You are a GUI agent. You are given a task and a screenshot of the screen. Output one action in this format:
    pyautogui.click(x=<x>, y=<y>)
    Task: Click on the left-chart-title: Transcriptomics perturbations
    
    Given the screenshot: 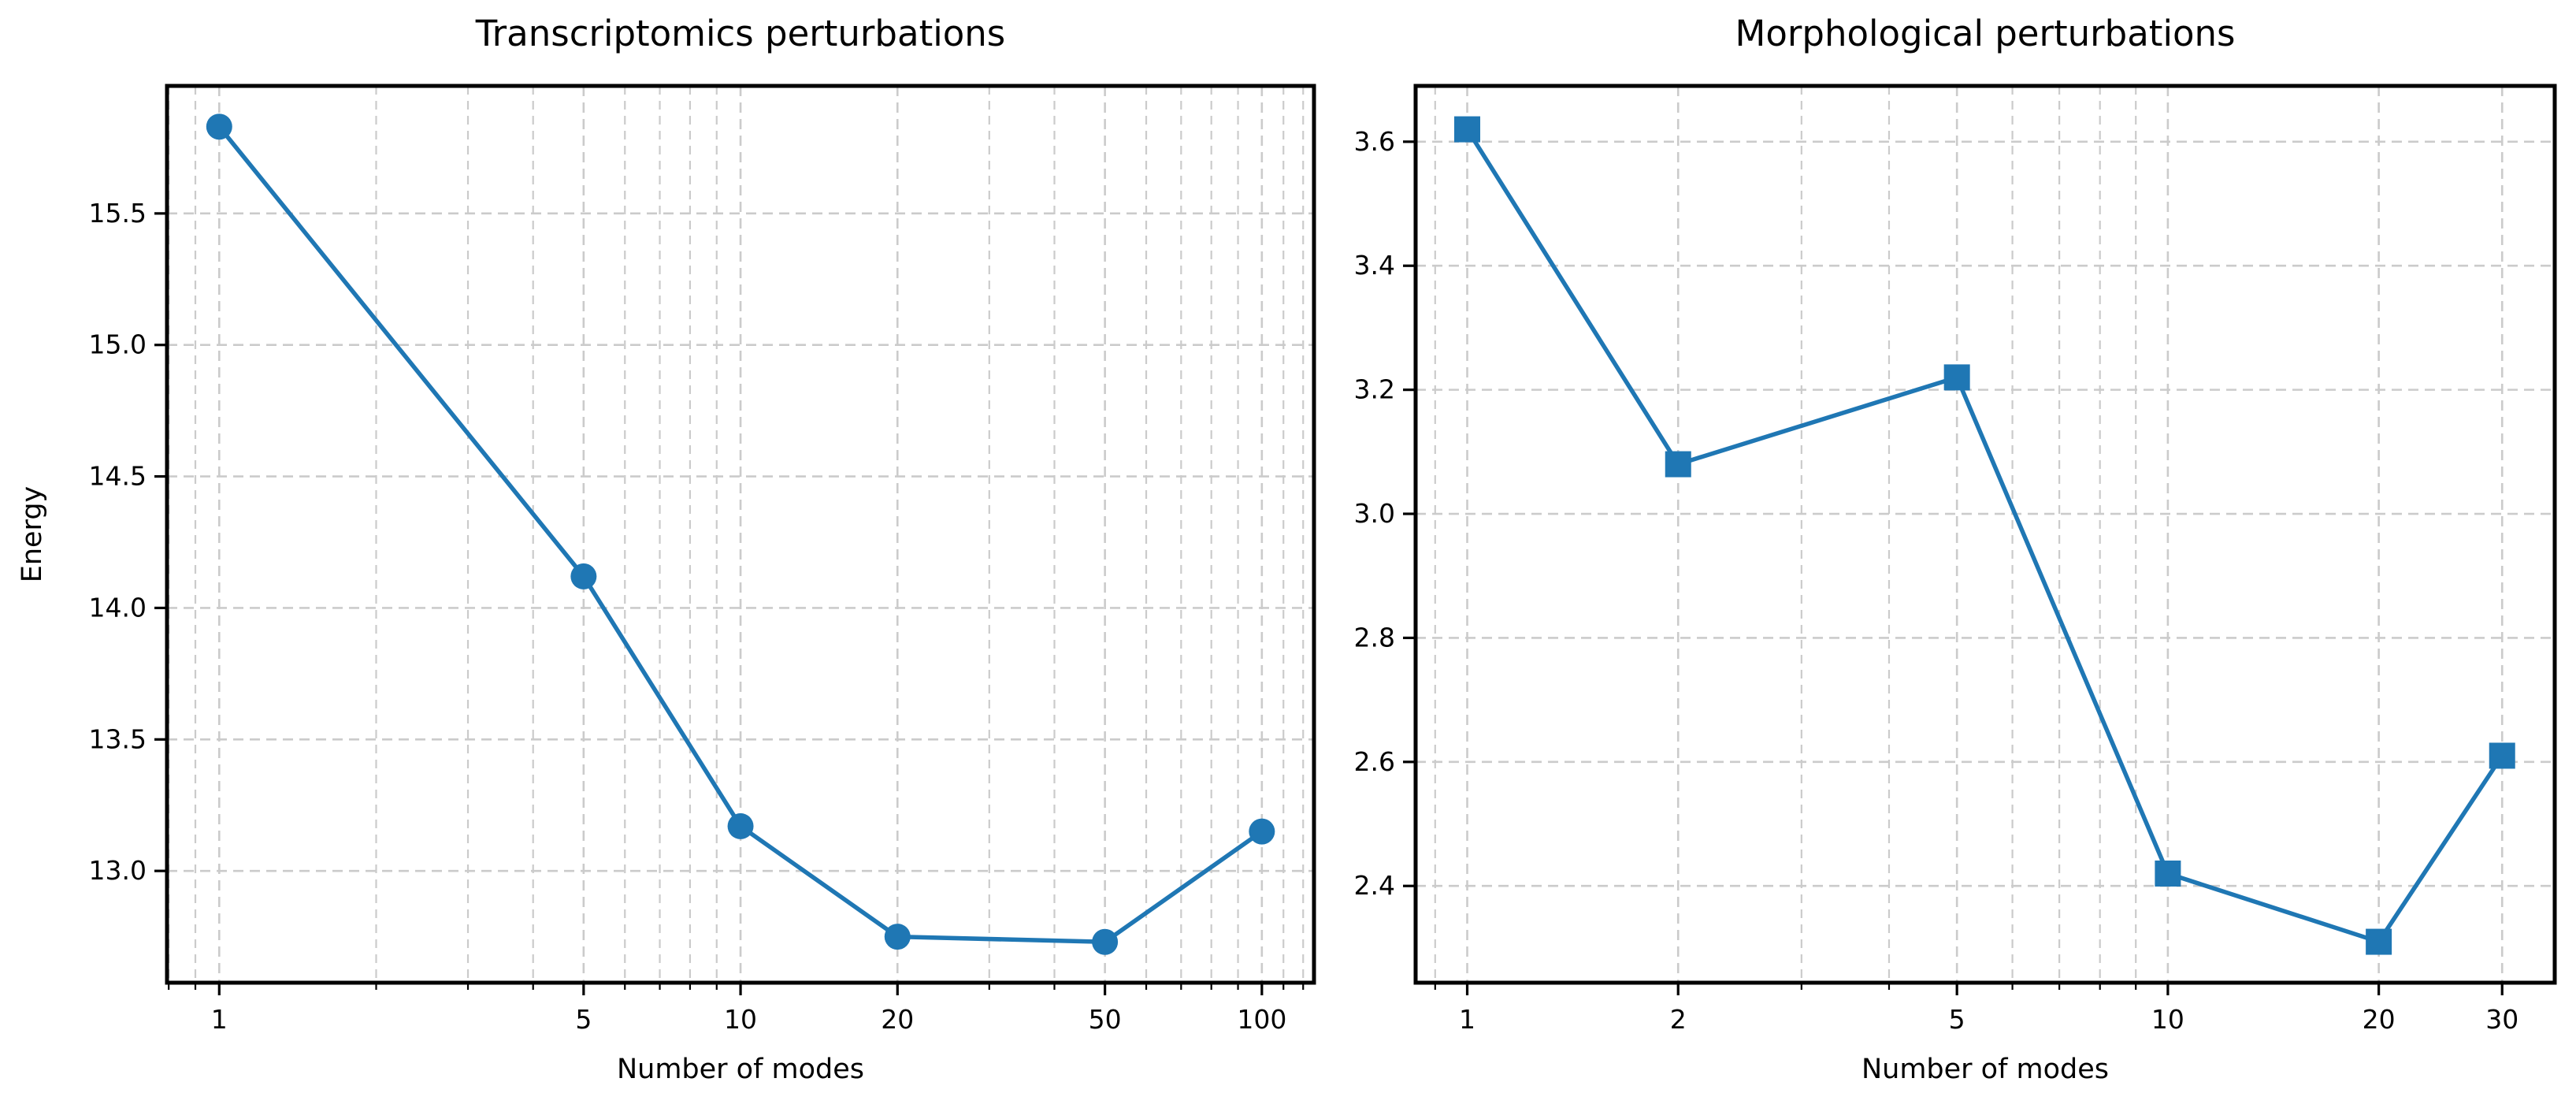 What is the action you would take?
    pyautogui.click(x=740, y=33)
    